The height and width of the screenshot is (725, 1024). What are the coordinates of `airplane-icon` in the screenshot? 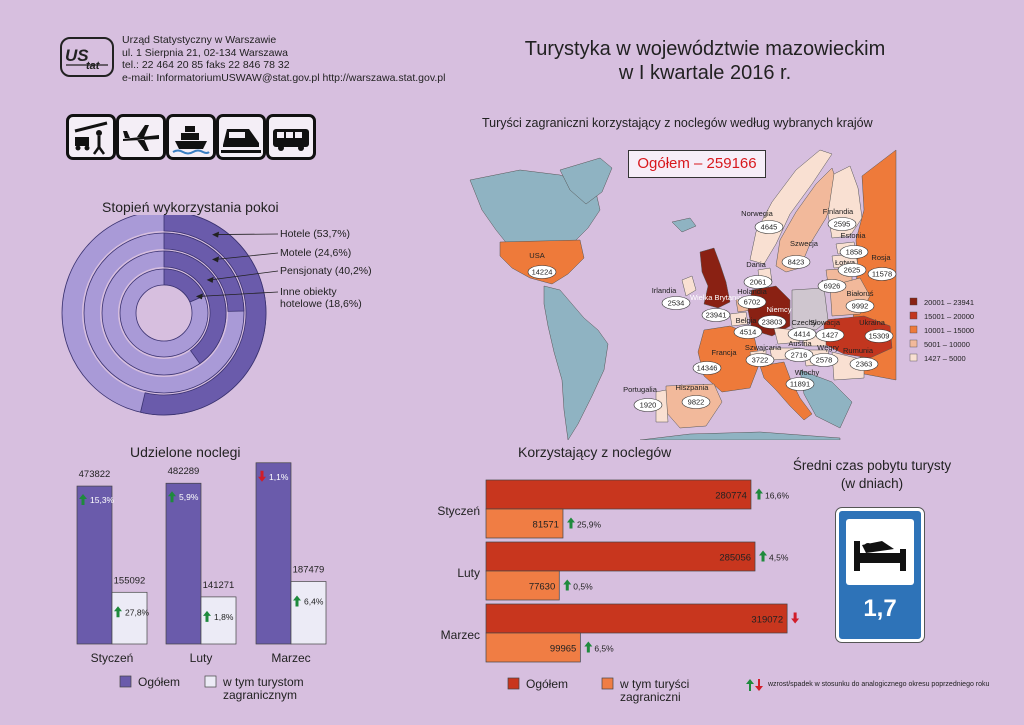 It's located at (141, 137).